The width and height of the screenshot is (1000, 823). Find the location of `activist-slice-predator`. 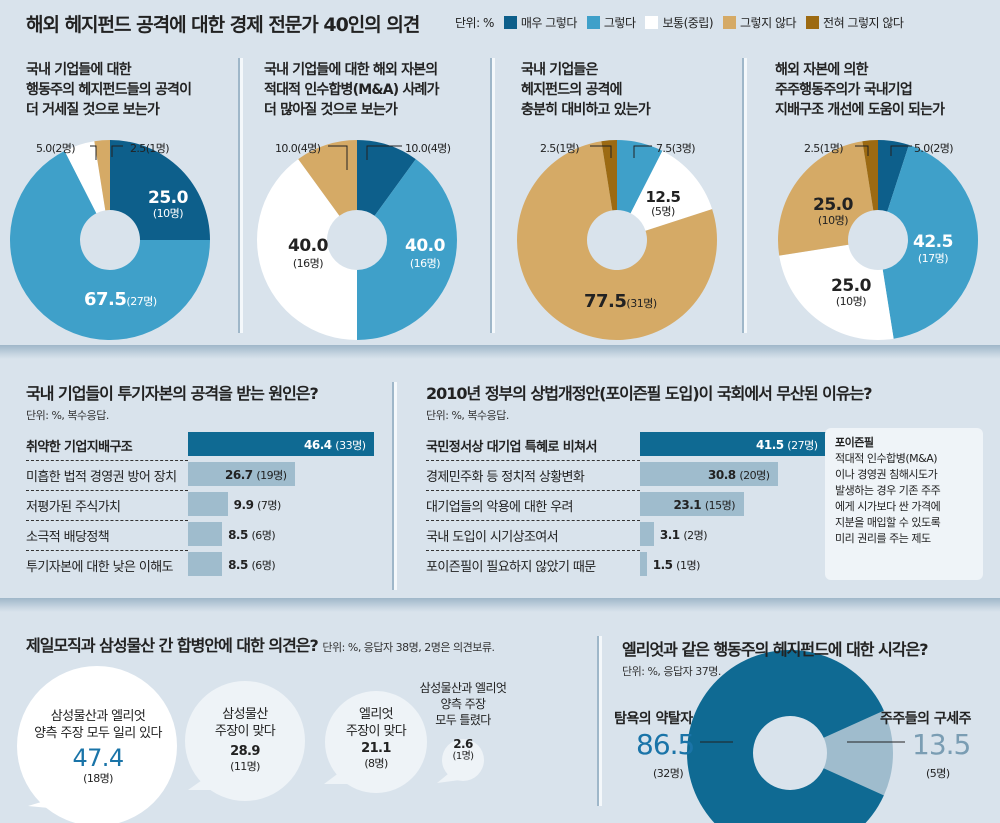

activist-slice-predator is located at coordinates (785, 736).